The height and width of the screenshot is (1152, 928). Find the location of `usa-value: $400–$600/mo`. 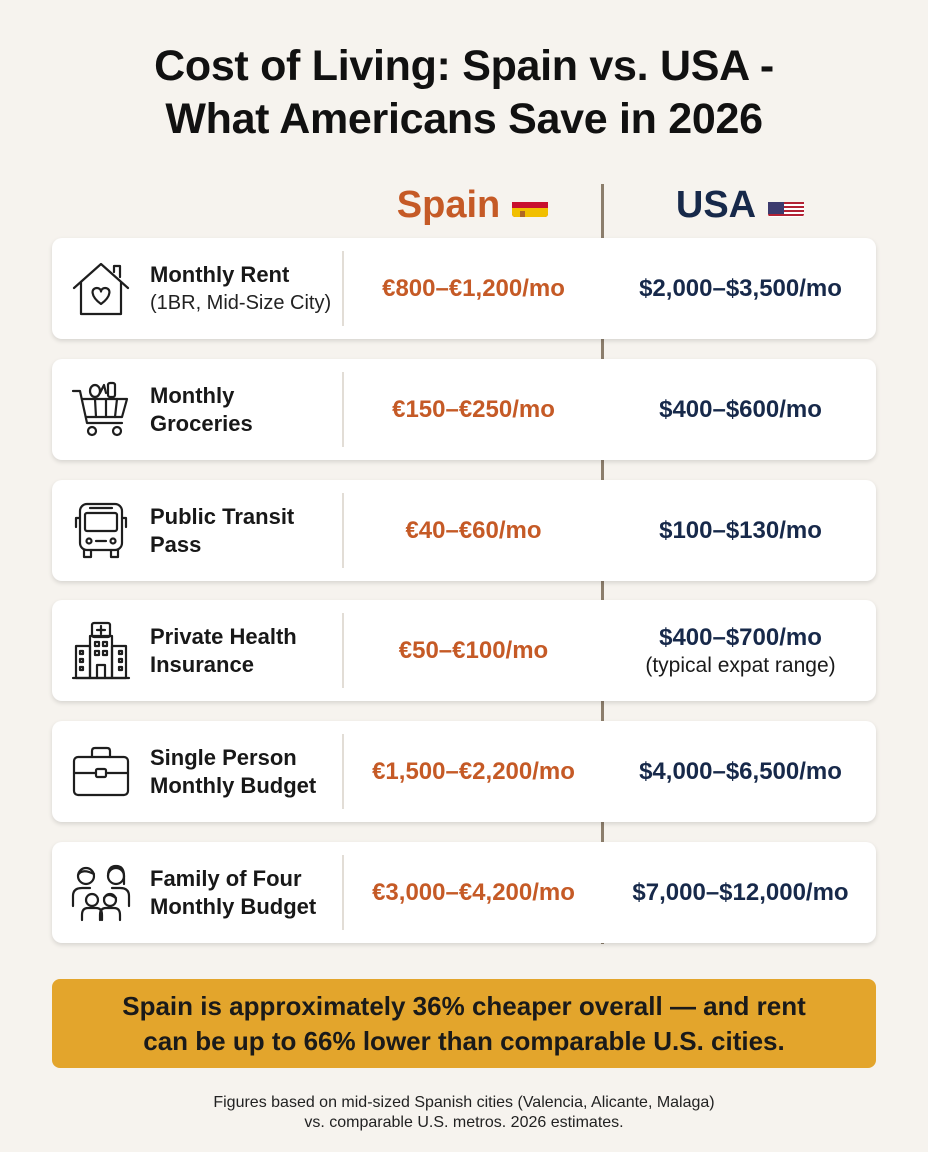

usa-value: $400–$600/mo is located at coordinates (740, 409).